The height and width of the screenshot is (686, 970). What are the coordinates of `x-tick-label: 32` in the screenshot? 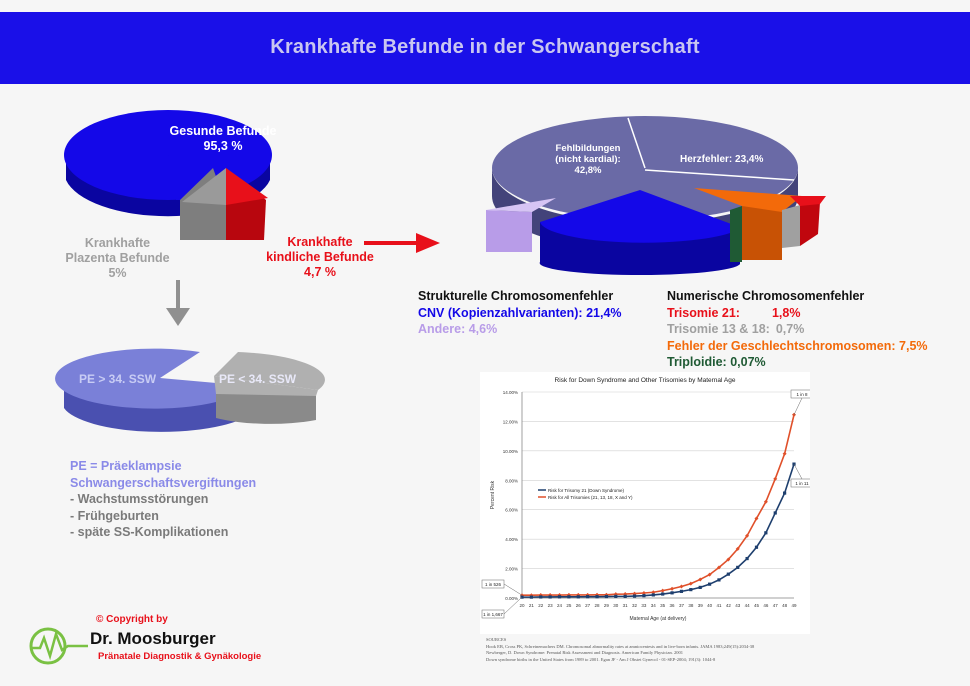 It's located at (635, 605).